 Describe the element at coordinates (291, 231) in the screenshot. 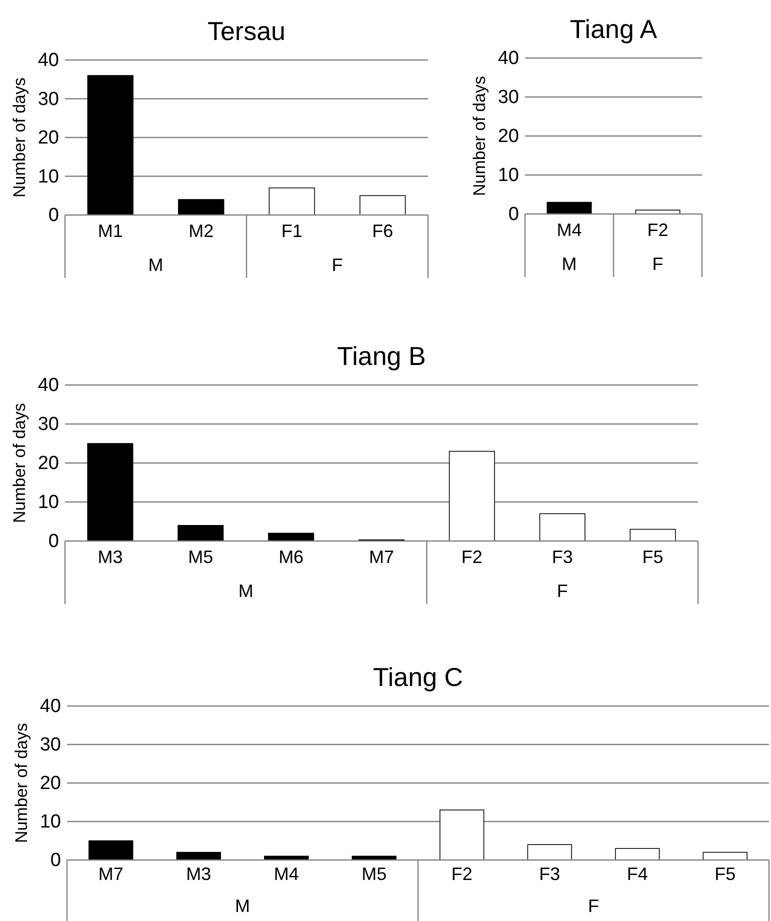

I see `x-tick-label: F1` at that location.